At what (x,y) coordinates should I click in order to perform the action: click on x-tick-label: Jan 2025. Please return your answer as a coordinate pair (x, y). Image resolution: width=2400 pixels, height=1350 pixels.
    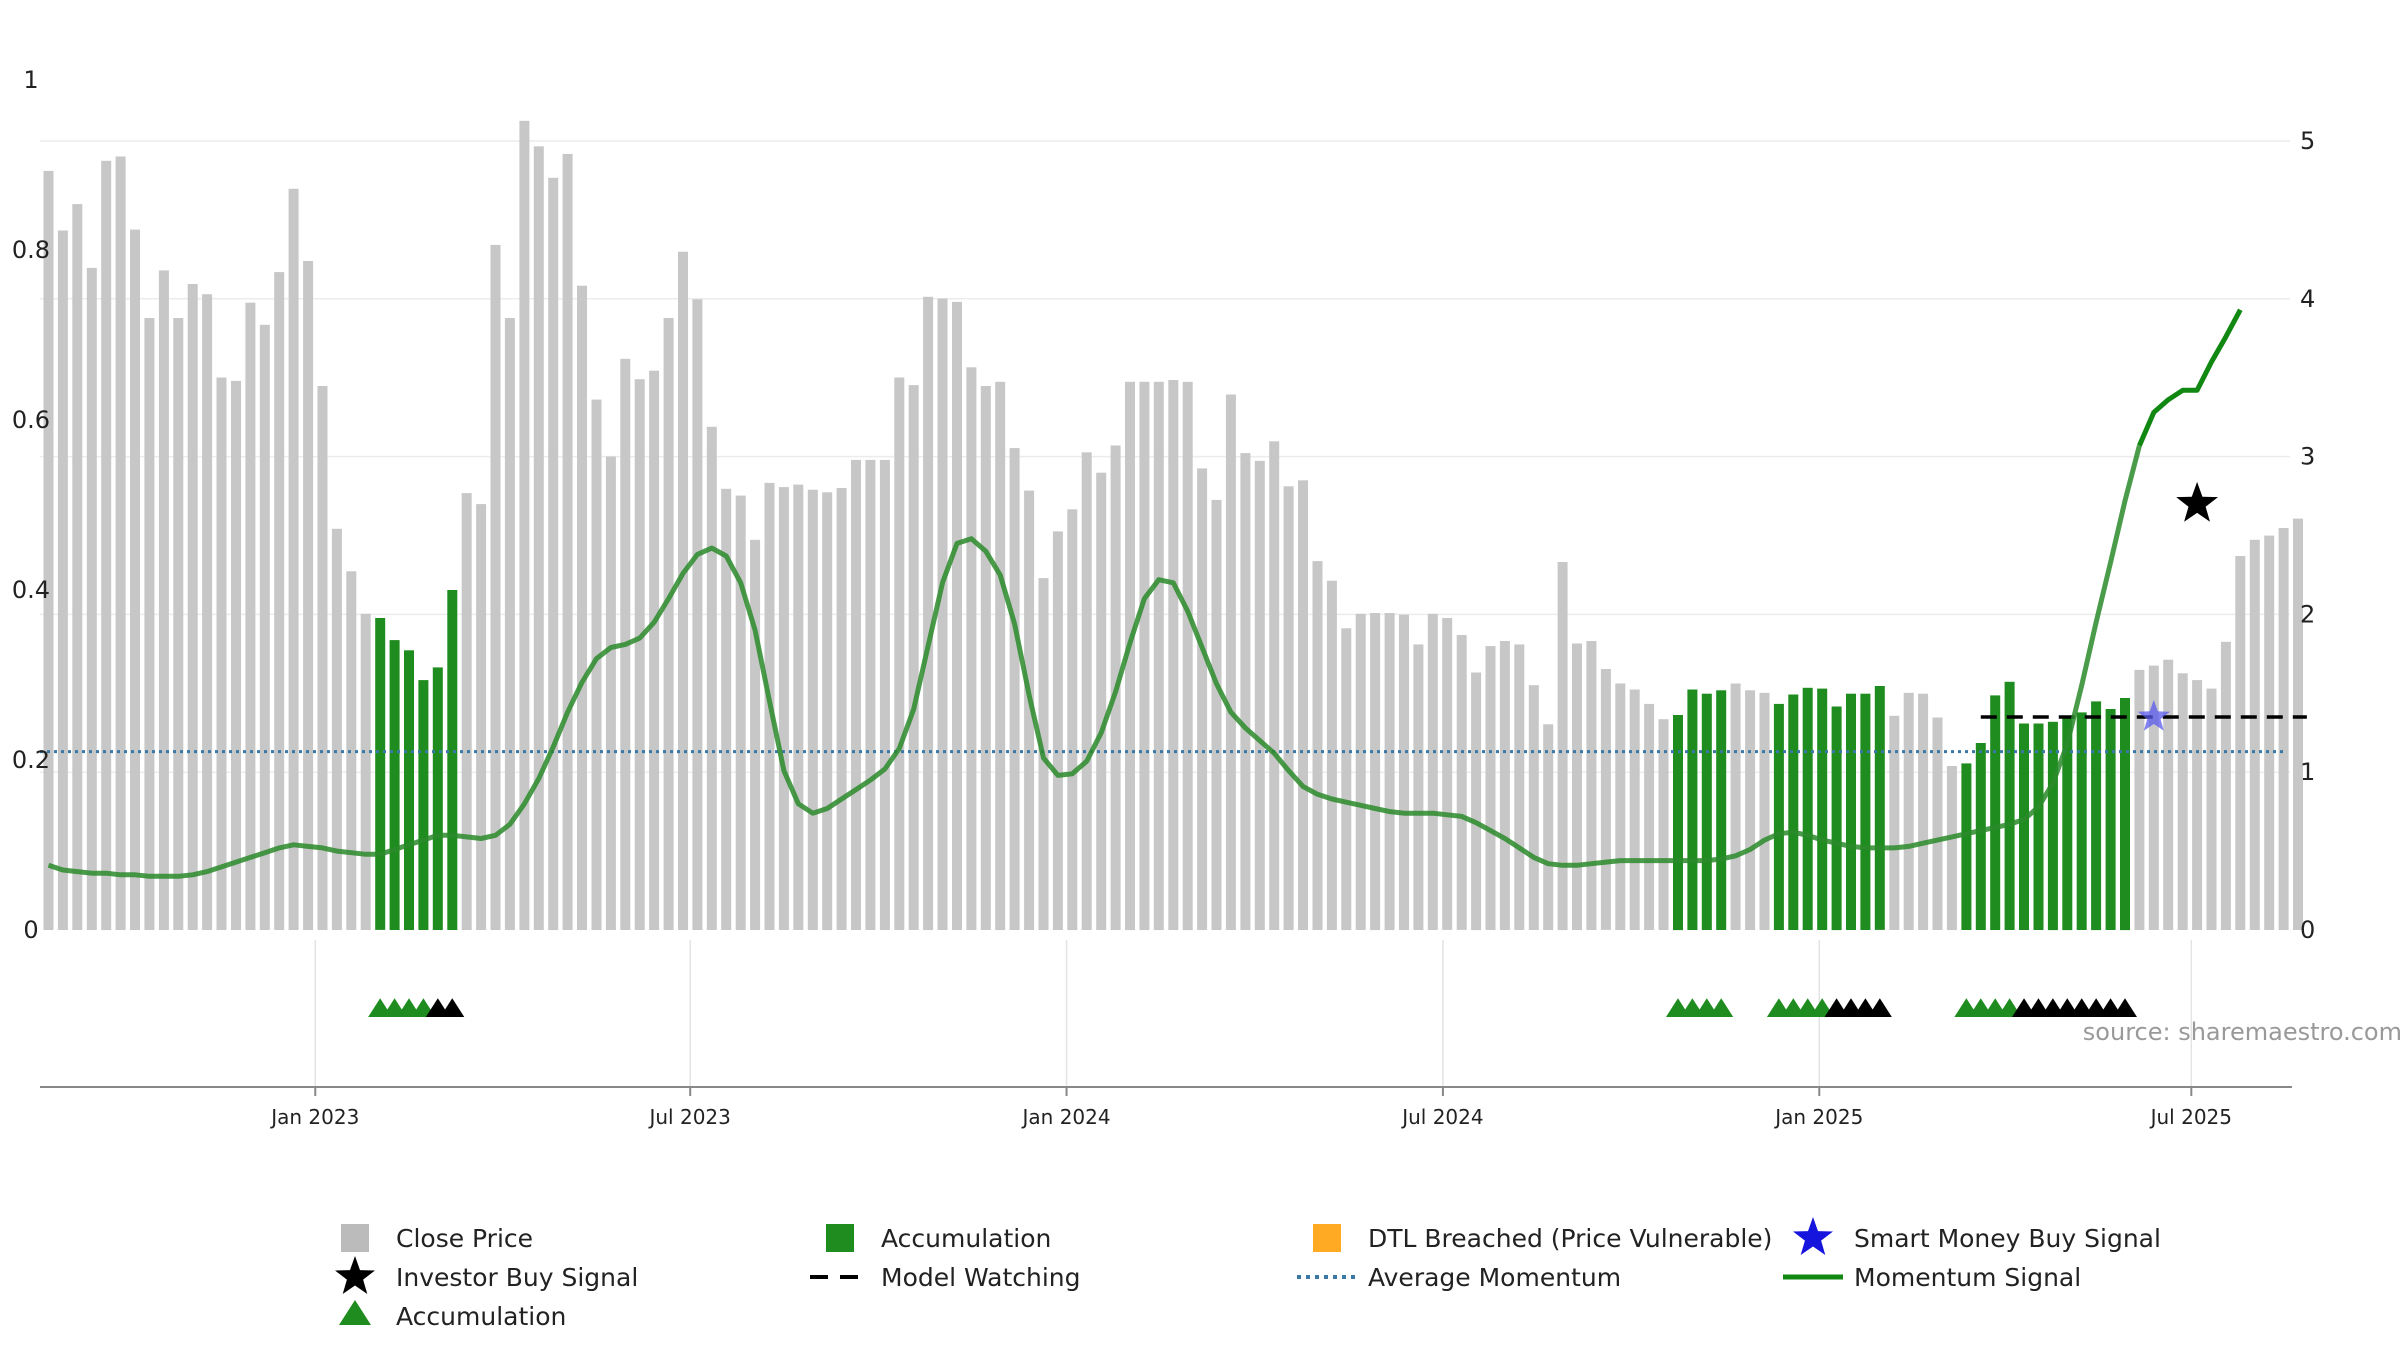
    Looking at the image, I should click on (1818, 1117).